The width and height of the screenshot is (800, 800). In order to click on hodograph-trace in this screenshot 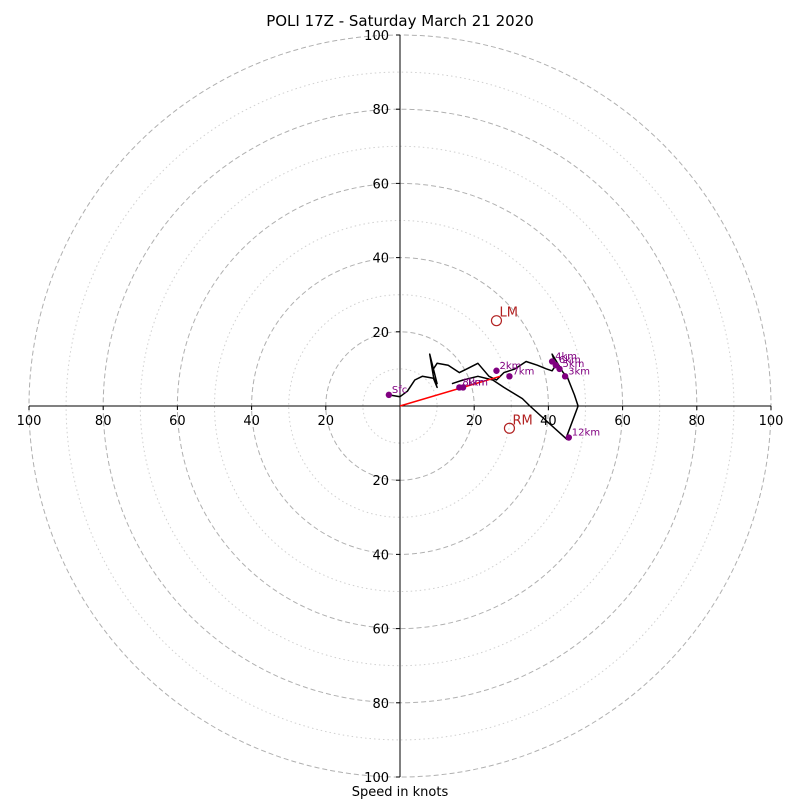, I will do `click(483, 397)`.